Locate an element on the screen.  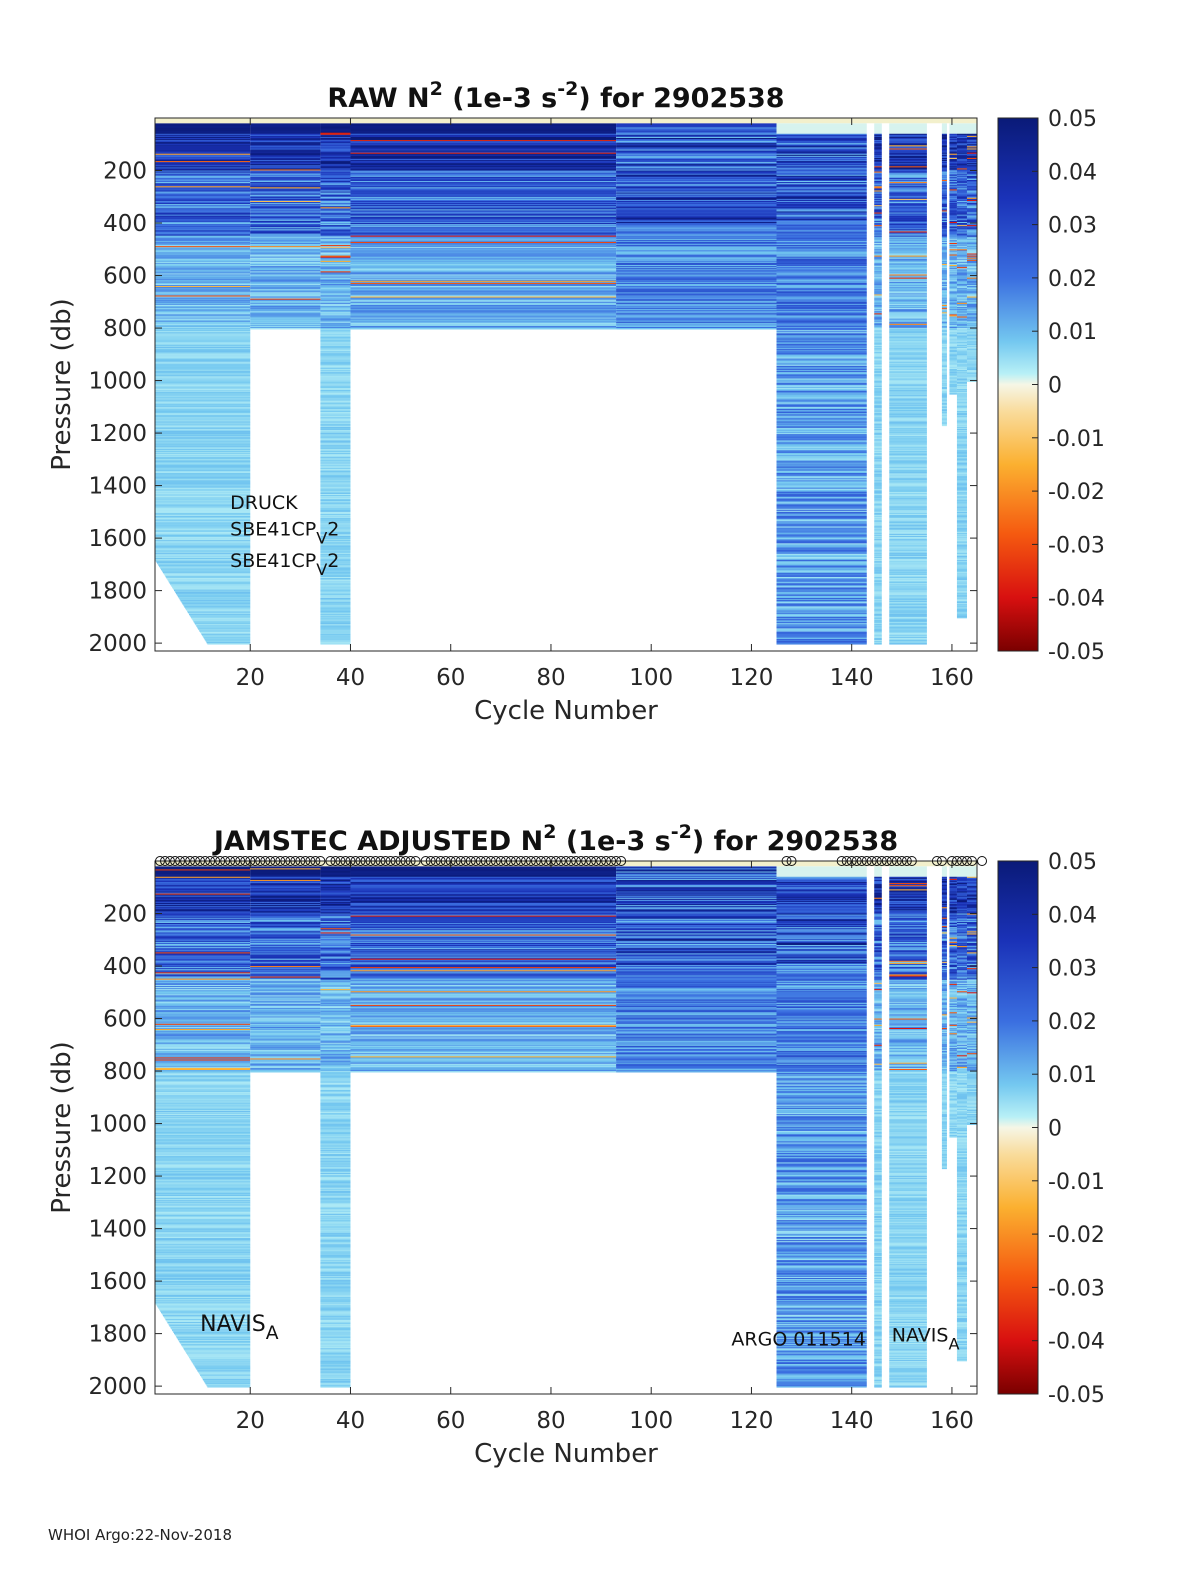
x-axis-label: Cycle Number is located at coordinates (566, 711).